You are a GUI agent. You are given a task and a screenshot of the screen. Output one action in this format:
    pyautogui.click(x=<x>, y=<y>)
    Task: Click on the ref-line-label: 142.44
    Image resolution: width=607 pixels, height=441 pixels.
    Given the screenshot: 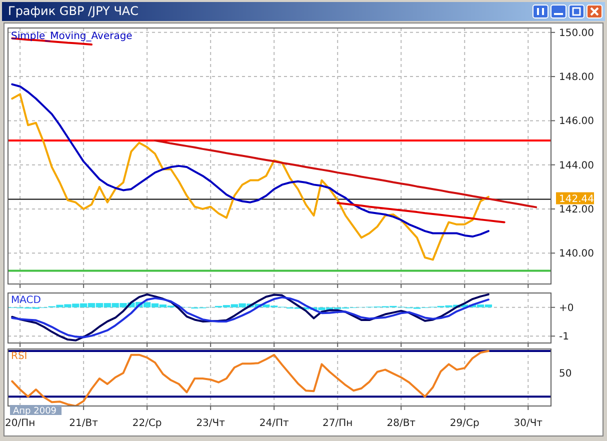 What is the action you would take?
    pyautogui.click(x=576, y=199)
    